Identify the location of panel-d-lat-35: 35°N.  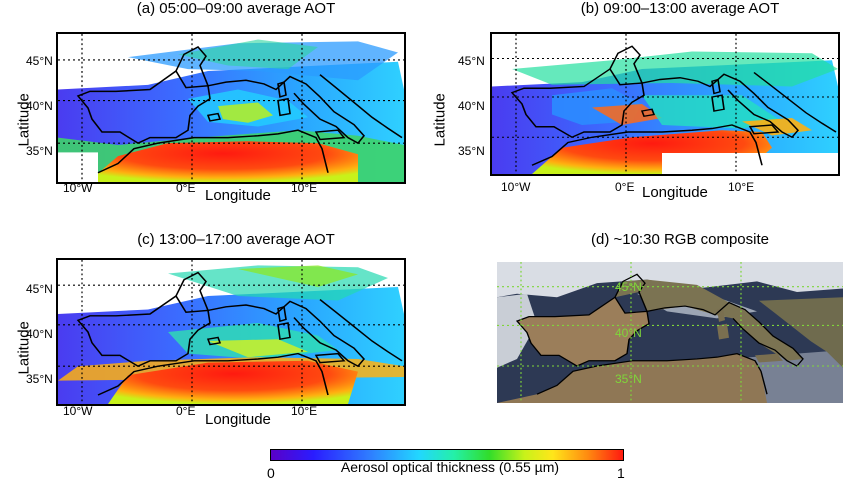
(628, 379).